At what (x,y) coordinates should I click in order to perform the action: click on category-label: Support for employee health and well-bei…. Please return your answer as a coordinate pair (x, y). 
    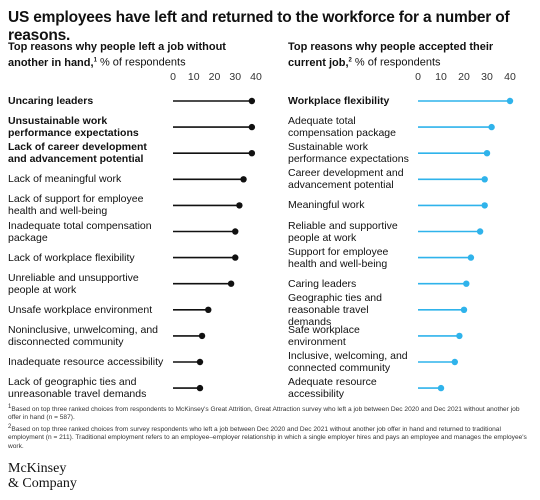
    Looking at the image, I should click on (338, 257).